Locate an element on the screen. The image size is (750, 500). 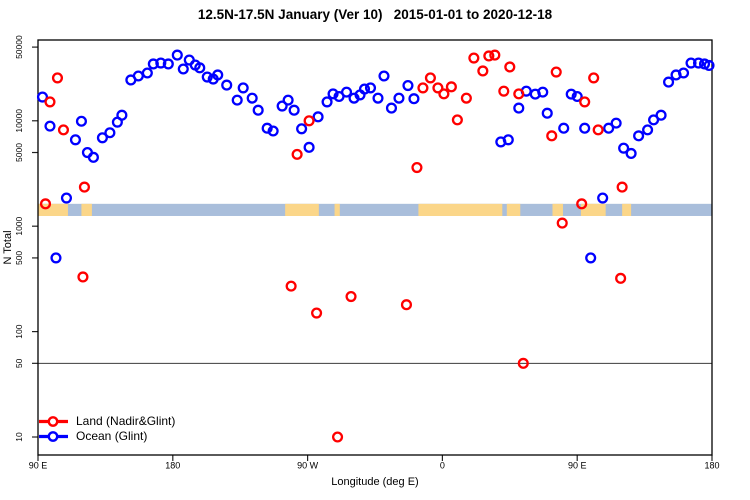
legend-item-land: Land (Nadir&Glint) is located at coordinates (107, 421).